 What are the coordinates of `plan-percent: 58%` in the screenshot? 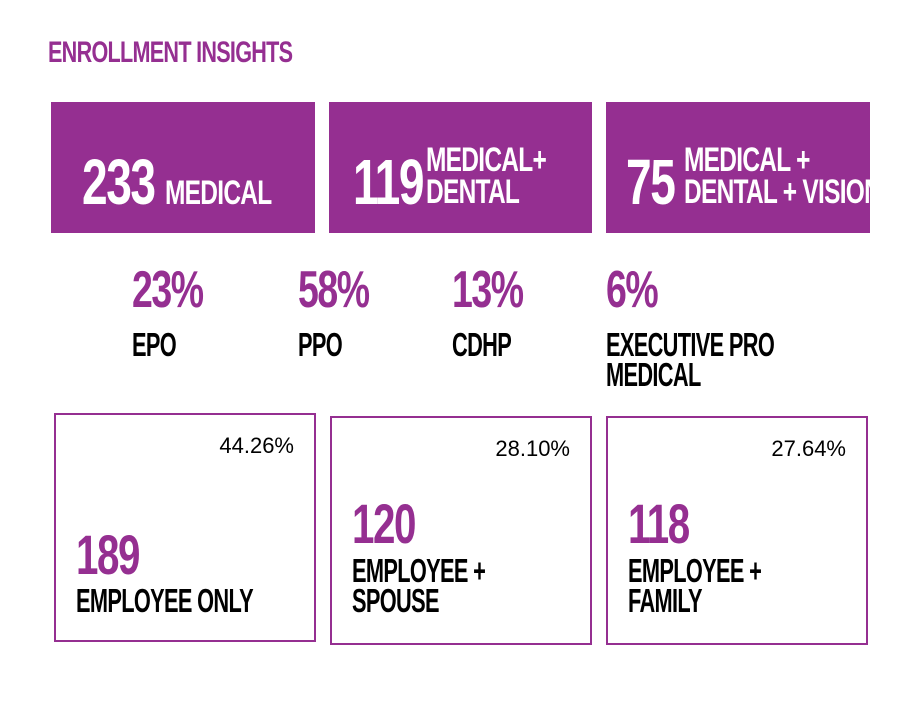 It's located at (334, 290).